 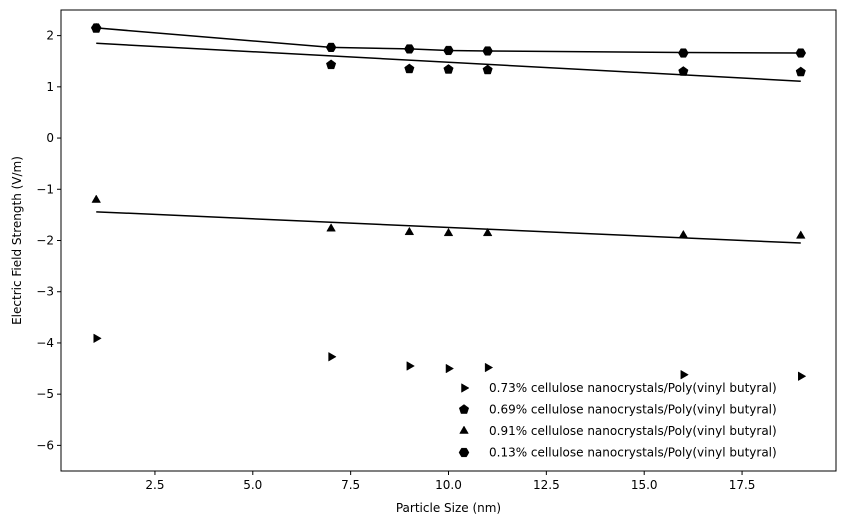 I want to click on x-axis: 2.5 5.0 7.5 10.0 12.5 15.0 17.5, so click(x=450, y=481).